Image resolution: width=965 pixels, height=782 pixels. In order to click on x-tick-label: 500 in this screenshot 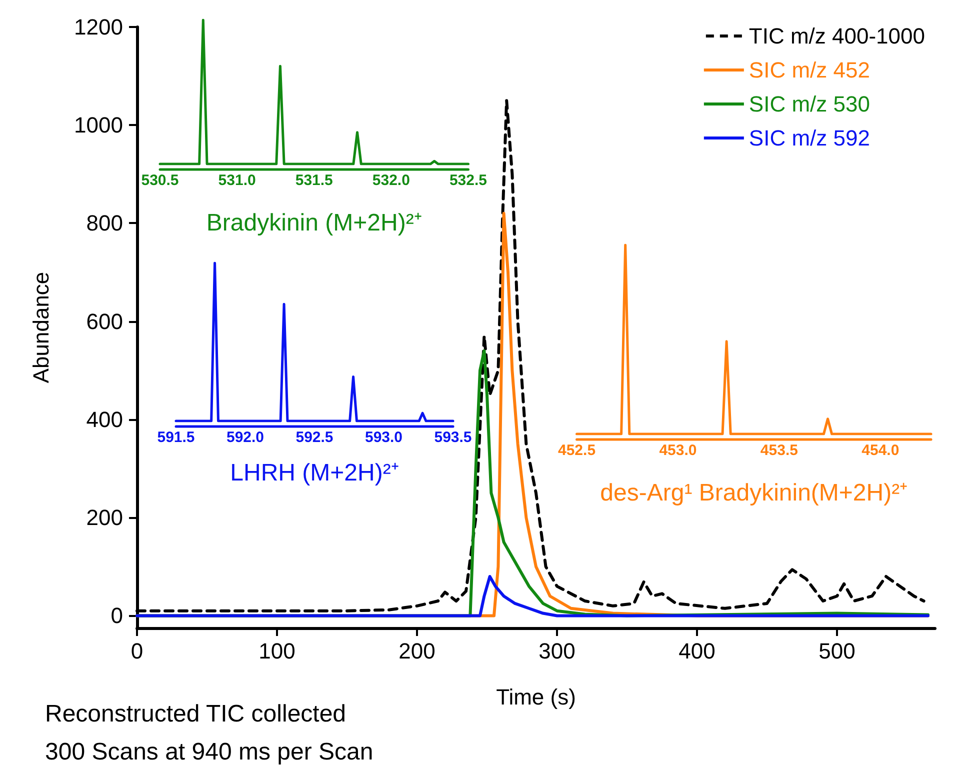, I will do `click(837, 651)`.